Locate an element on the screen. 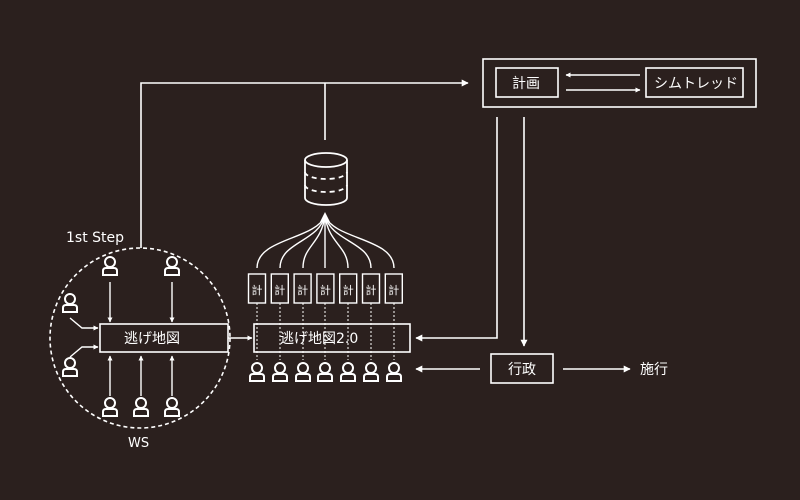  arrow-plan-to-nigemap2 is located at coordinates (456, 229).